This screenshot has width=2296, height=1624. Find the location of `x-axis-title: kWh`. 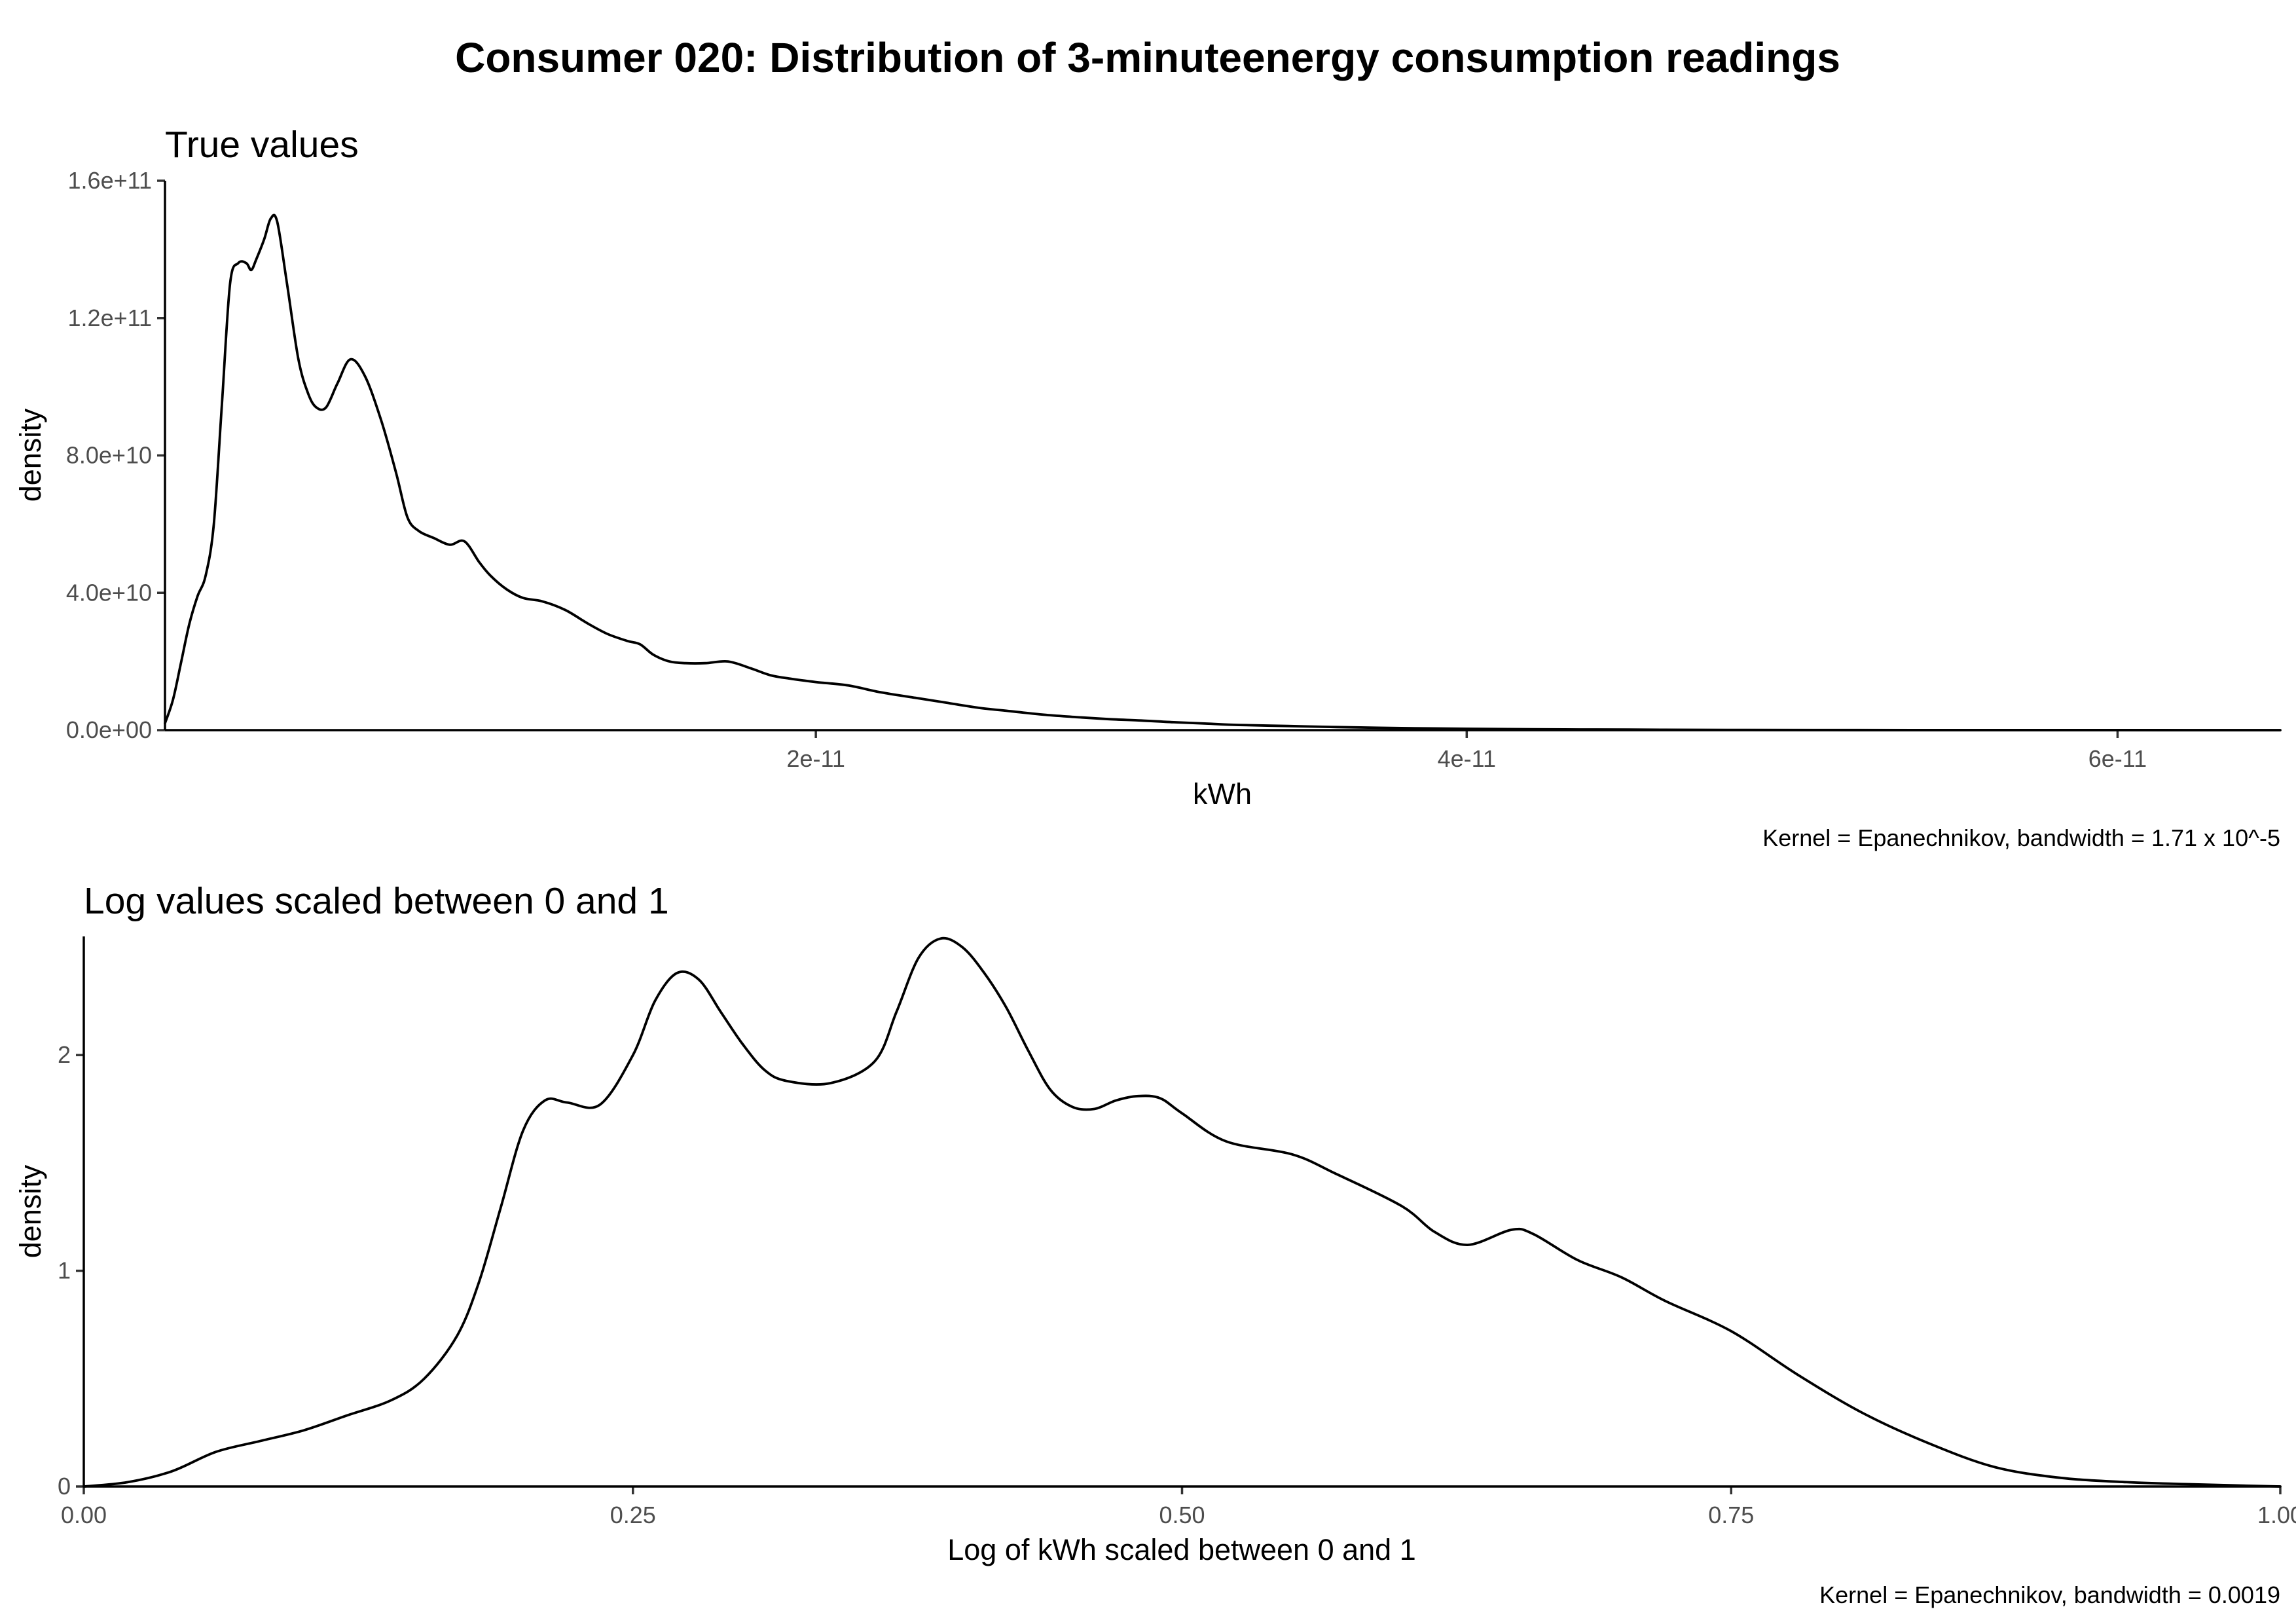

x-axis-title: kWh is located at coordinates (1222, 794).